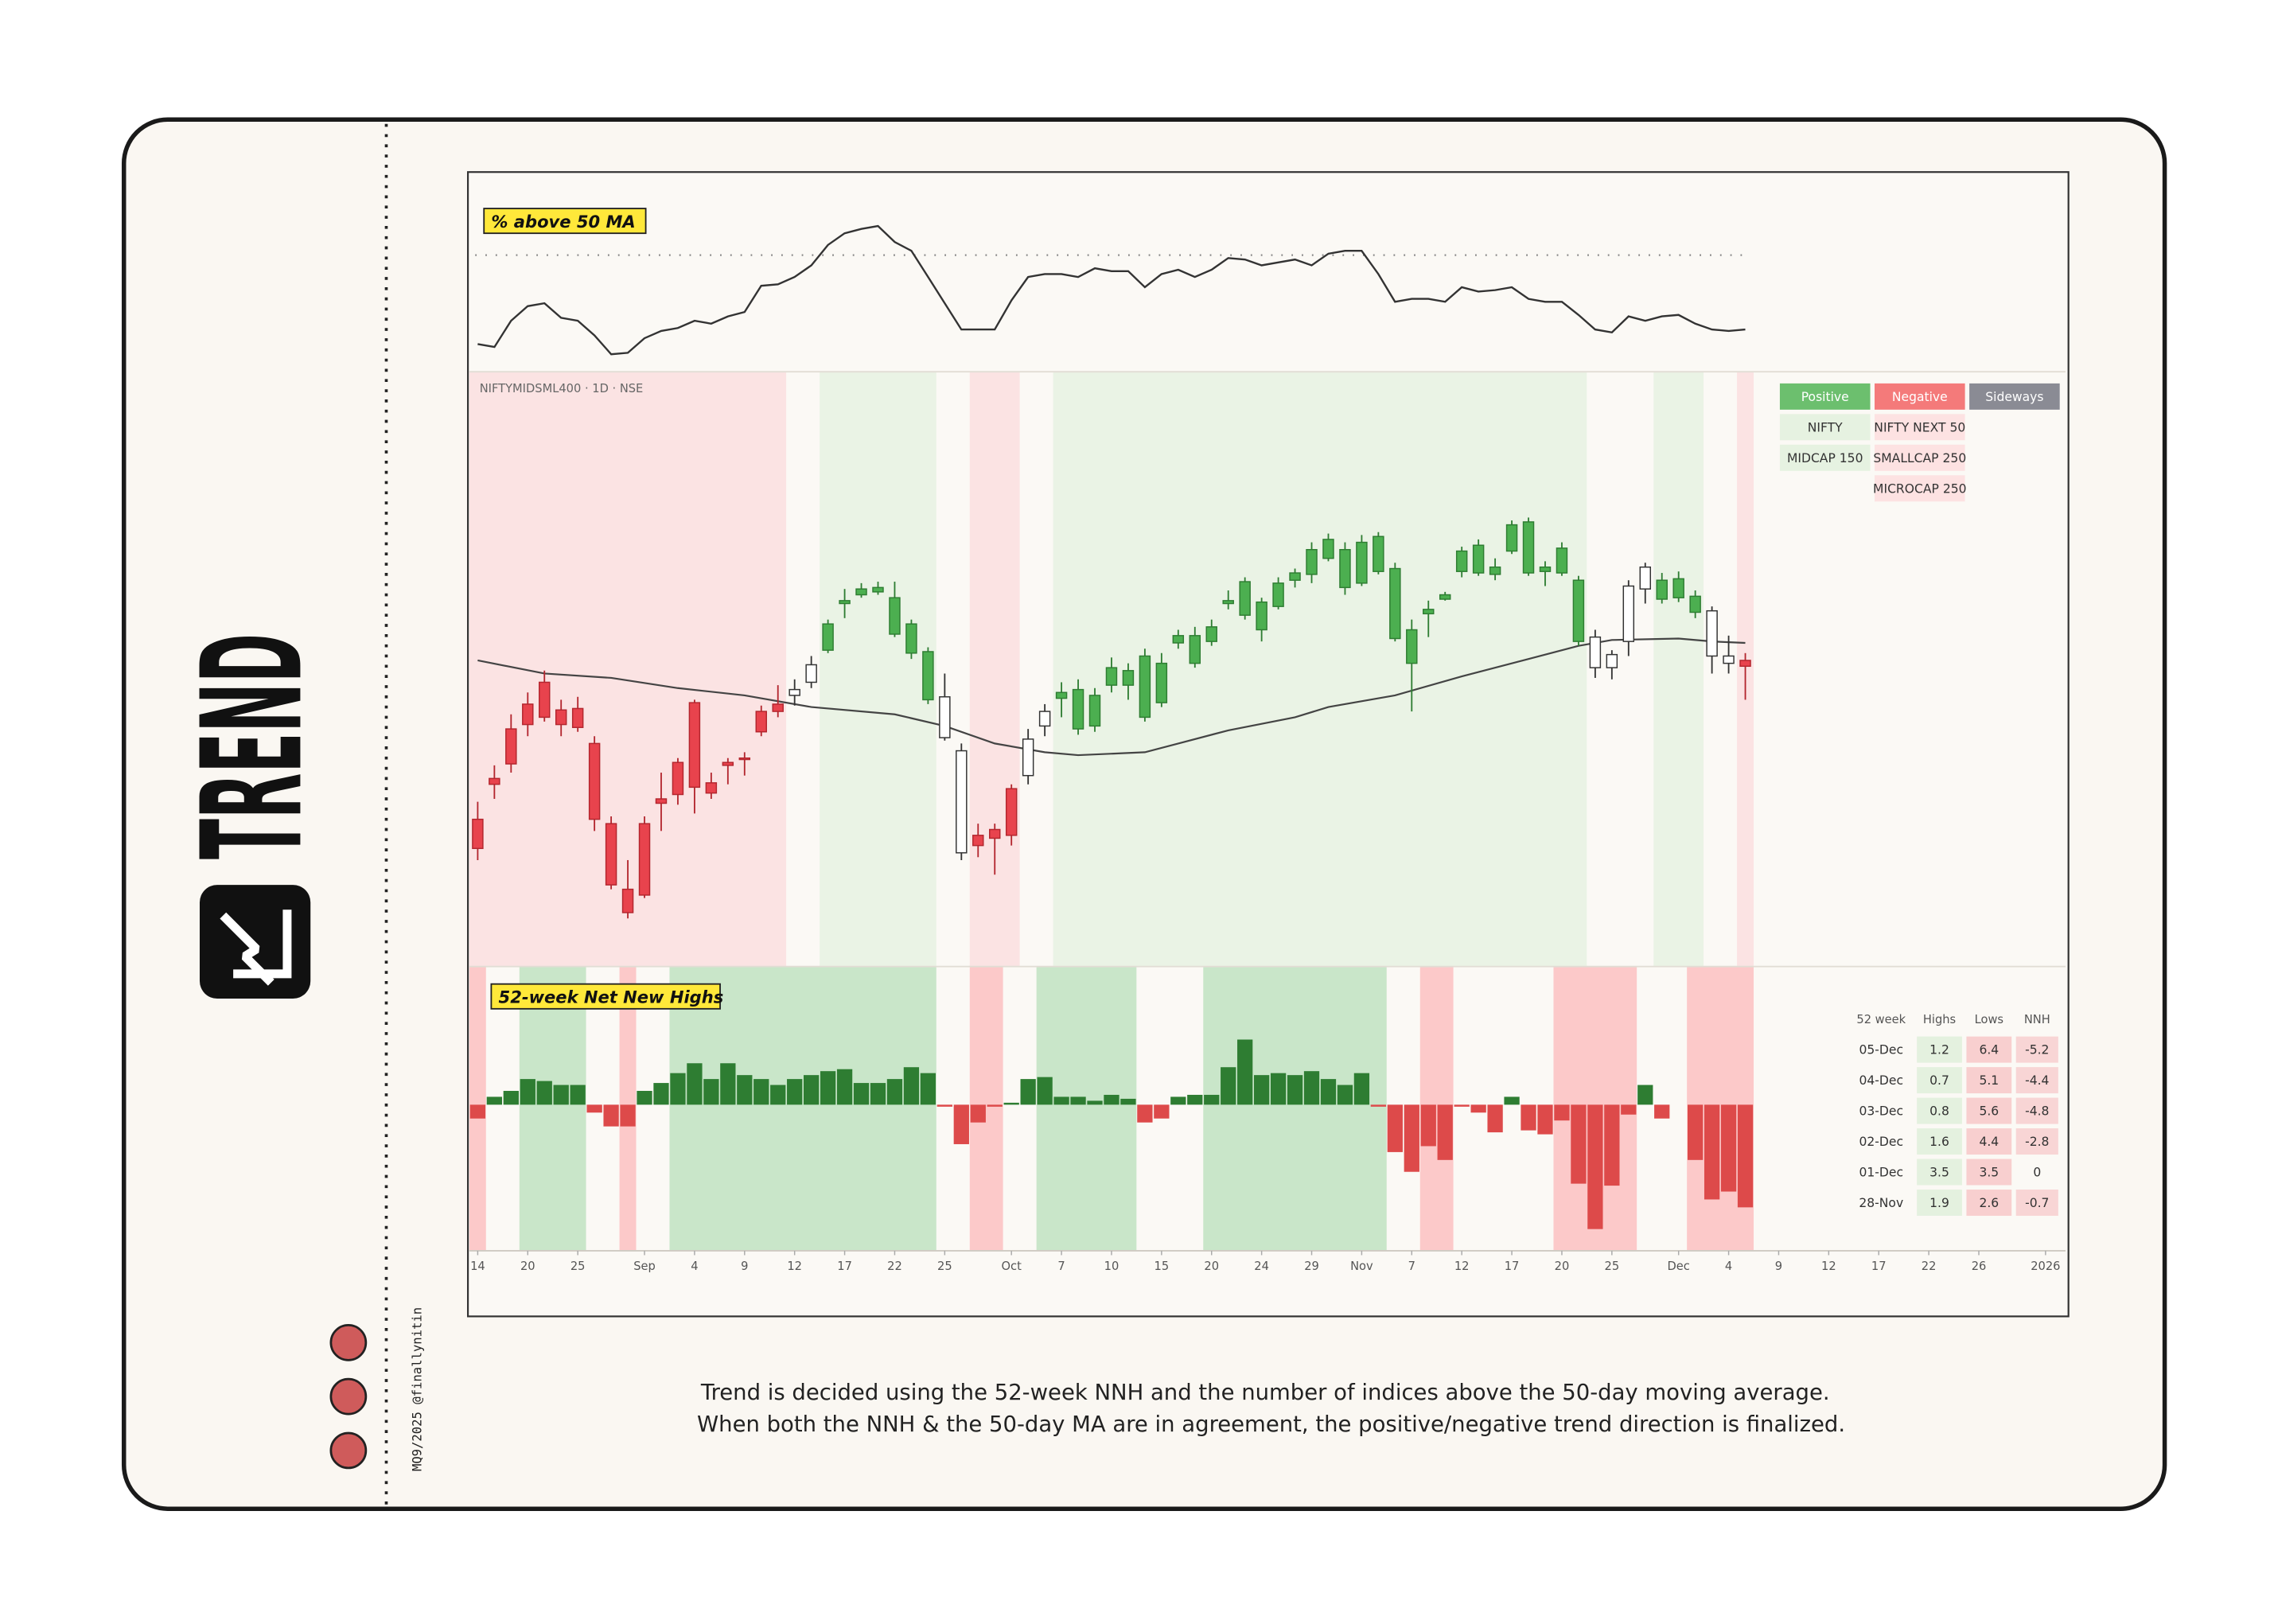 The height and width of the screenshot is (1624, 2274). What do you see at coordinates (1989, 1173) in the screenshot?
I see `table-cell-text: 3.5` at bounding box center [1989, 1173].